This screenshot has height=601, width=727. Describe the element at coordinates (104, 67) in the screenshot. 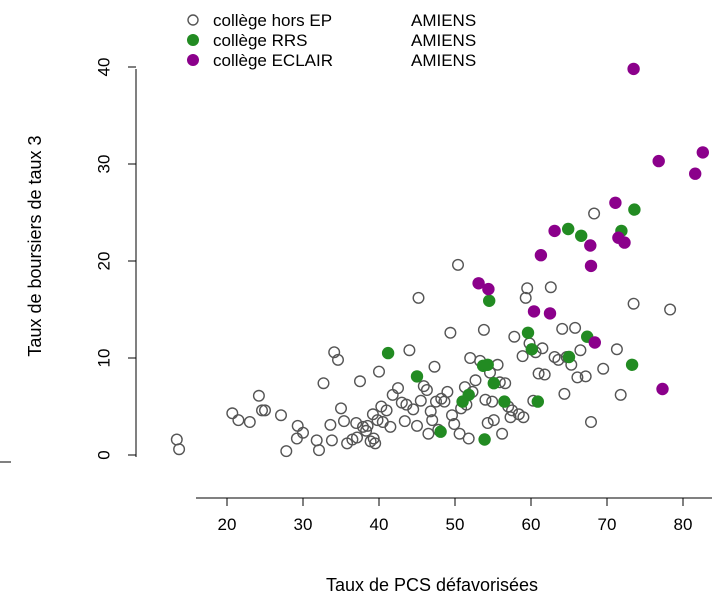

I see `y-tick-label: 40` at that location.